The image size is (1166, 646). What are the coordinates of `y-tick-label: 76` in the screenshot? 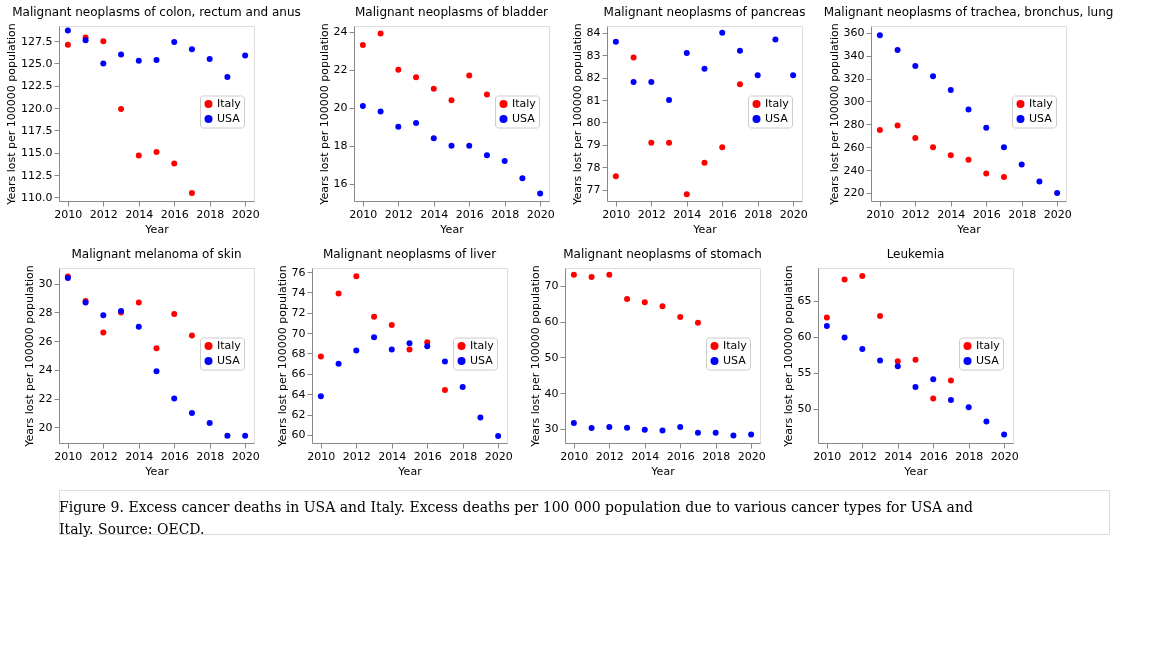 It's located at (298, 272).